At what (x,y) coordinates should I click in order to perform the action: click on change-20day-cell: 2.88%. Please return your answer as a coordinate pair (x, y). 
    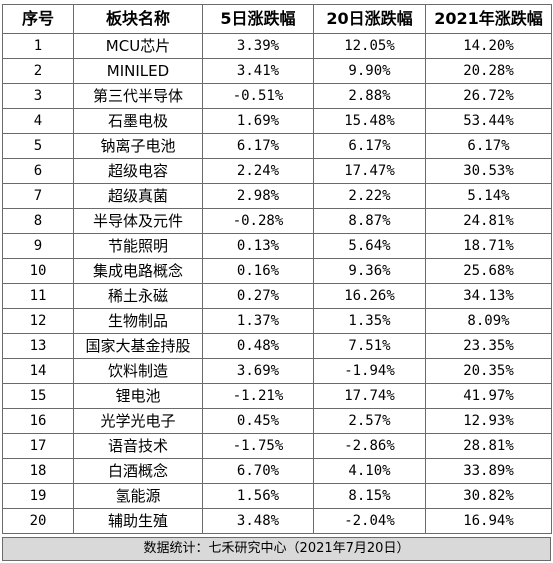
    Looking at the image, I should click on (369, 96).